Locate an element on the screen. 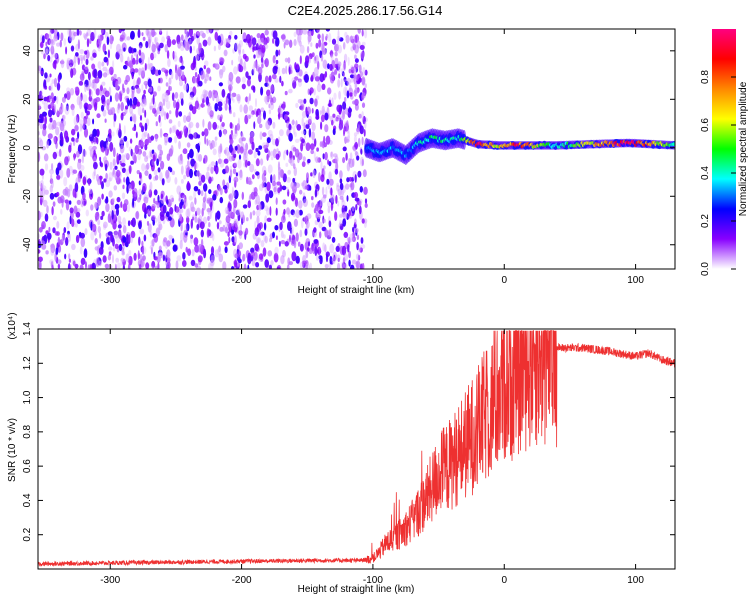 The height and width of the screenshot is (600, 750). x-tick-label: 0 is located at coordinates (504, 280).